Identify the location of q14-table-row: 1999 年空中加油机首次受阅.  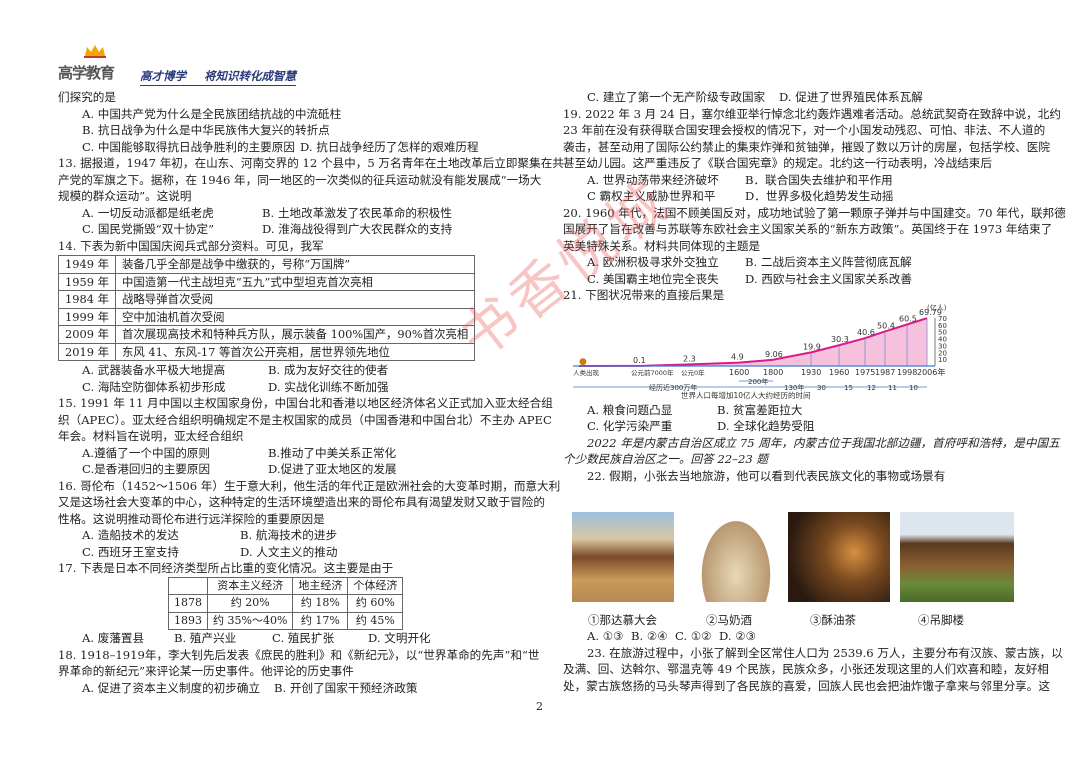
(267, 316).